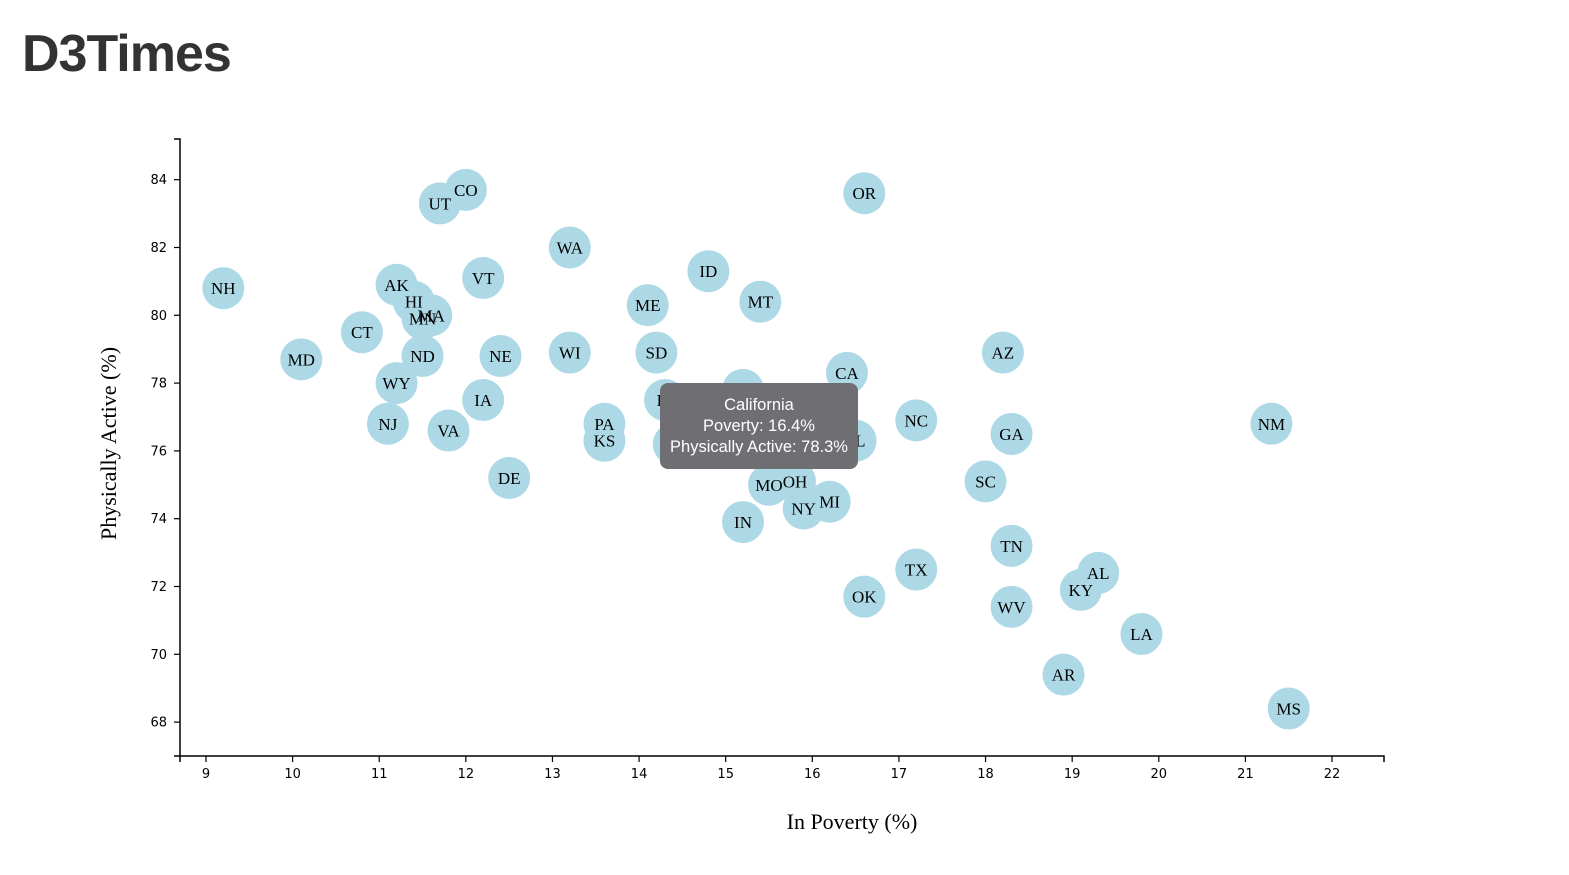  I want to click on y-tick-label: 82, so click(158, 248).